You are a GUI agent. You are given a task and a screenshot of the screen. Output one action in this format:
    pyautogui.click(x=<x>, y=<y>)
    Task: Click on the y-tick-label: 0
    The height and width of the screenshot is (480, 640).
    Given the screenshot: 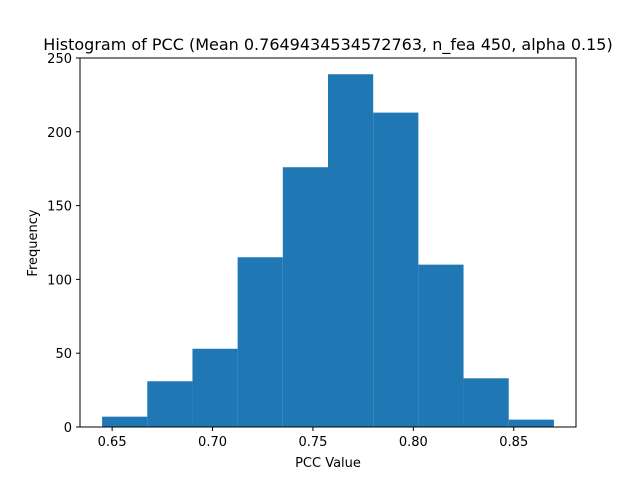 What is the action you would take?
    pyautogui.click(x=68, y=428)
    